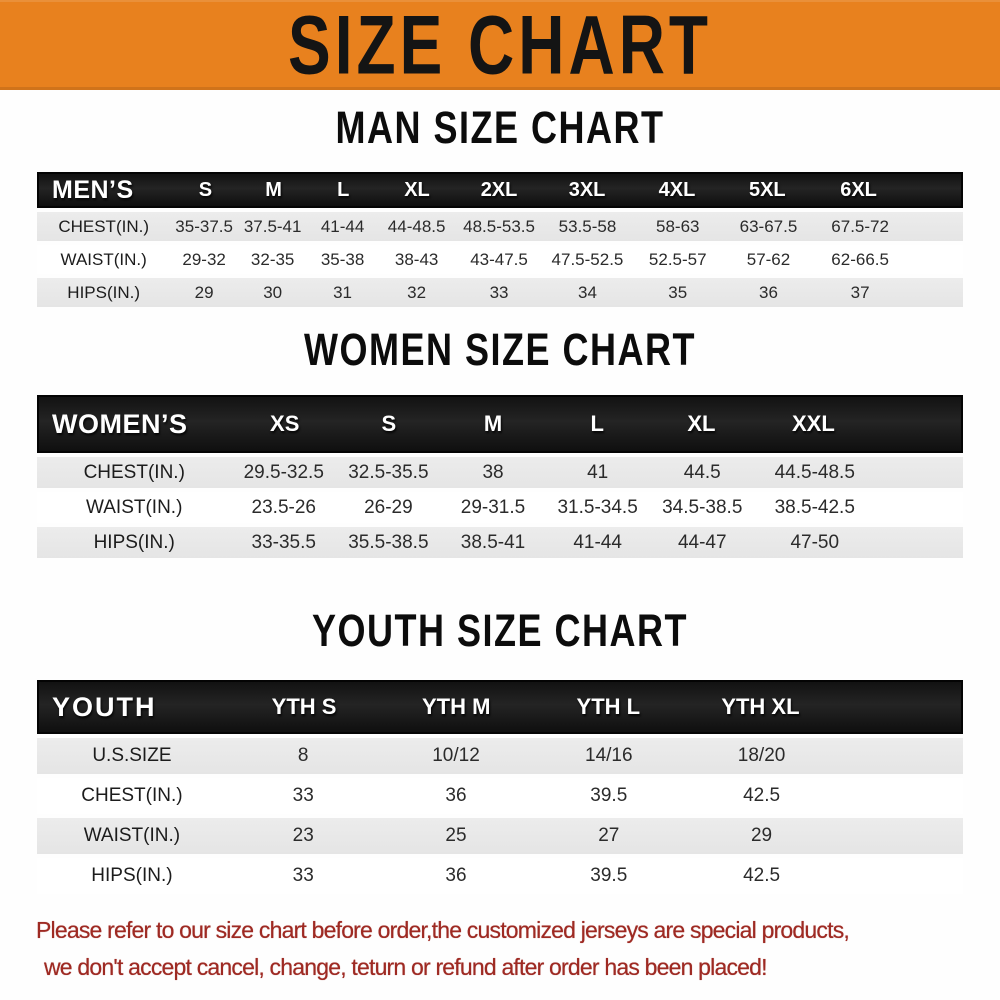 This screenshot has height=1000, width=1000. What do you see at coordinates (677, 189) in the screenshot?
I see `column-header: 4XL` at bounding box center [677, 189].